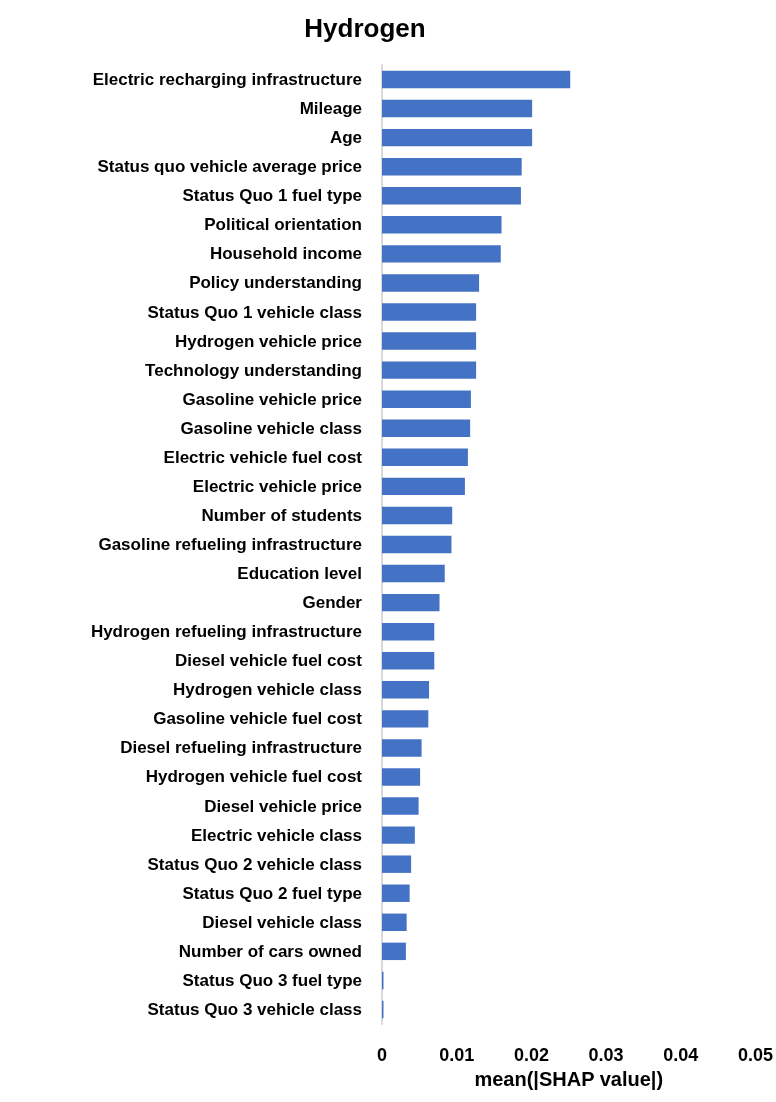  Describe the element at coordinates (531, 1055) in the screenshot. I see `x-tick-label: 0.02` at that location.